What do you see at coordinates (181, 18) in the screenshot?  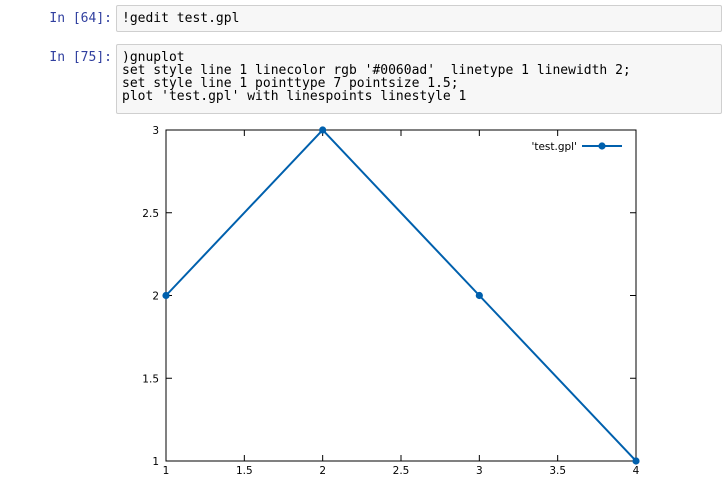 I see `code-line: !gedit test.gpl` at bounding box center [181, 18].